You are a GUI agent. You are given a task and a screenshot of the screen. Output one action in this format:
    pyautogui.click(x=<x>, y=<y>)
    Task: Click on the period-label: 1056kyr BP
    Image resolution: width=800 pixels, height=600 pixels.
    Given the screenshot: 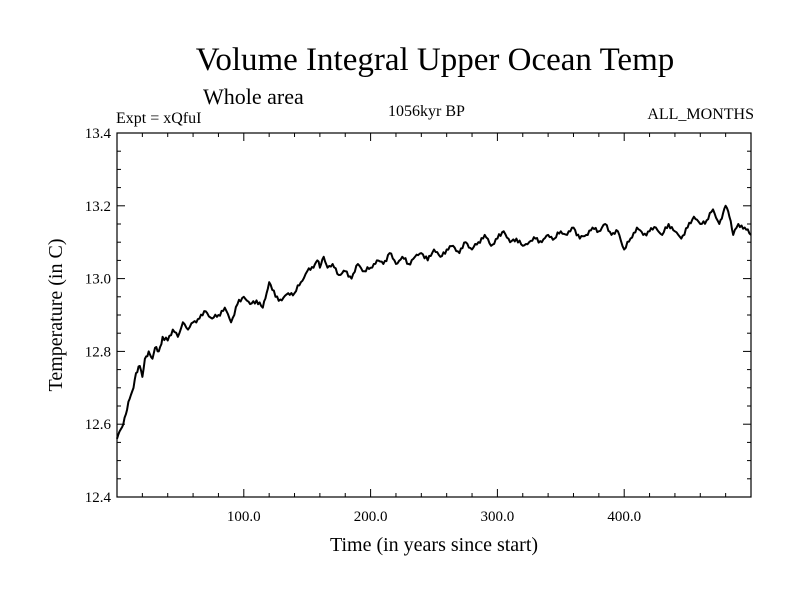 What is the action you would take?
    pyautogui.click(x=426, y=111)
    